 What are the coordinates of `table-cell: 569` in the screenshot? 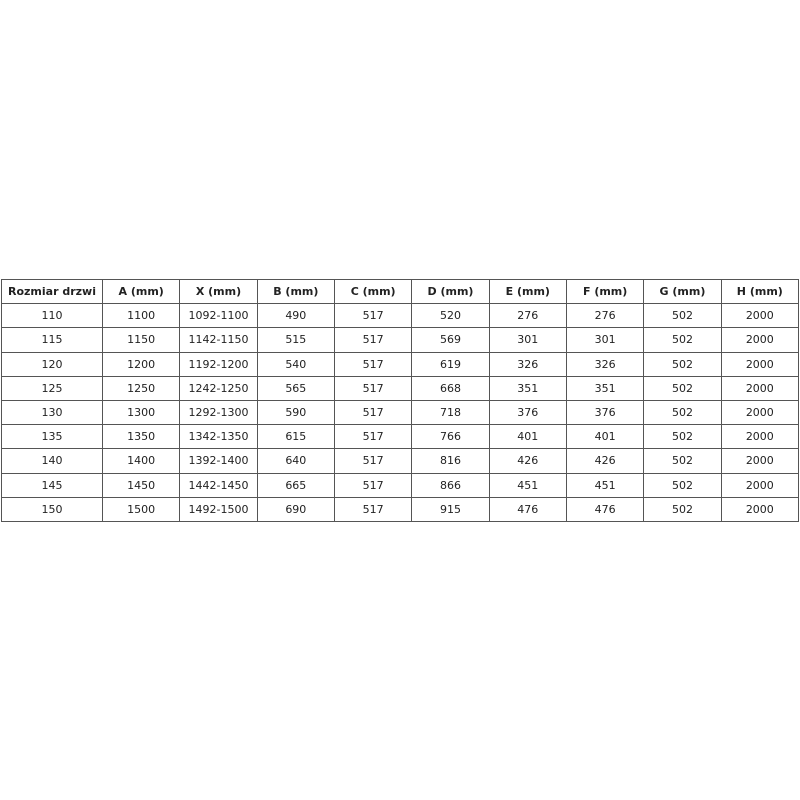 It's located at (450, 340).